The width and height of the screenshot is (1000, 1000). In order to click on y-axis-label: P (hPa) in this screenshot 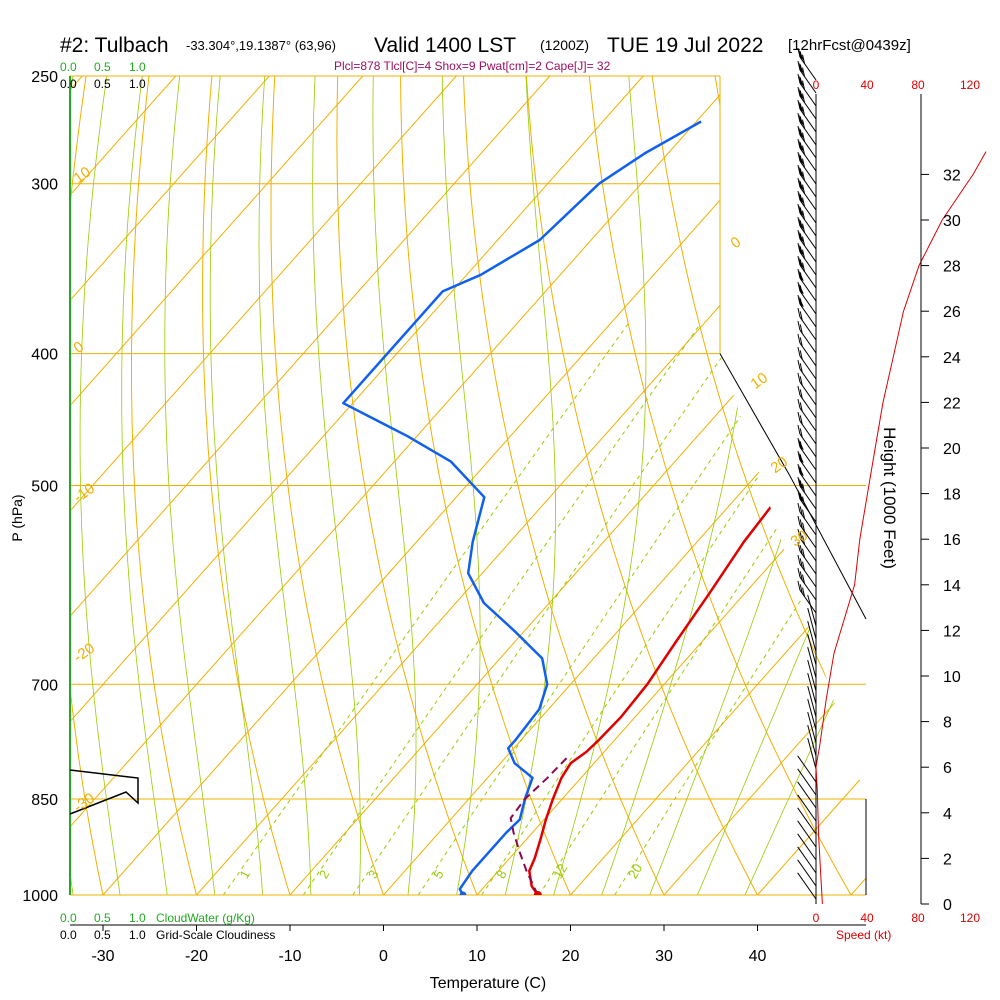, I will do `click(17, 517)`.